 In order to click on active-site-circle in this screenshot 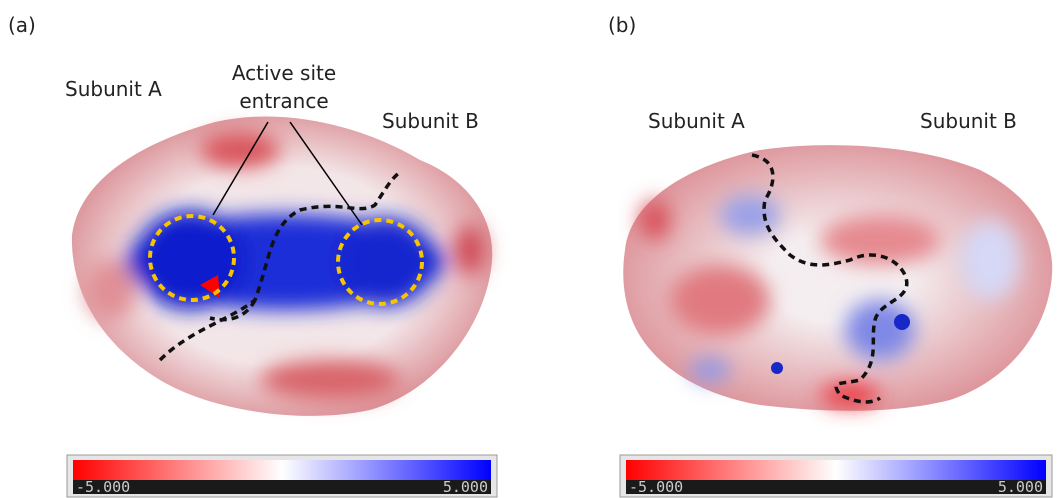, I will do `click(286, 260)`.